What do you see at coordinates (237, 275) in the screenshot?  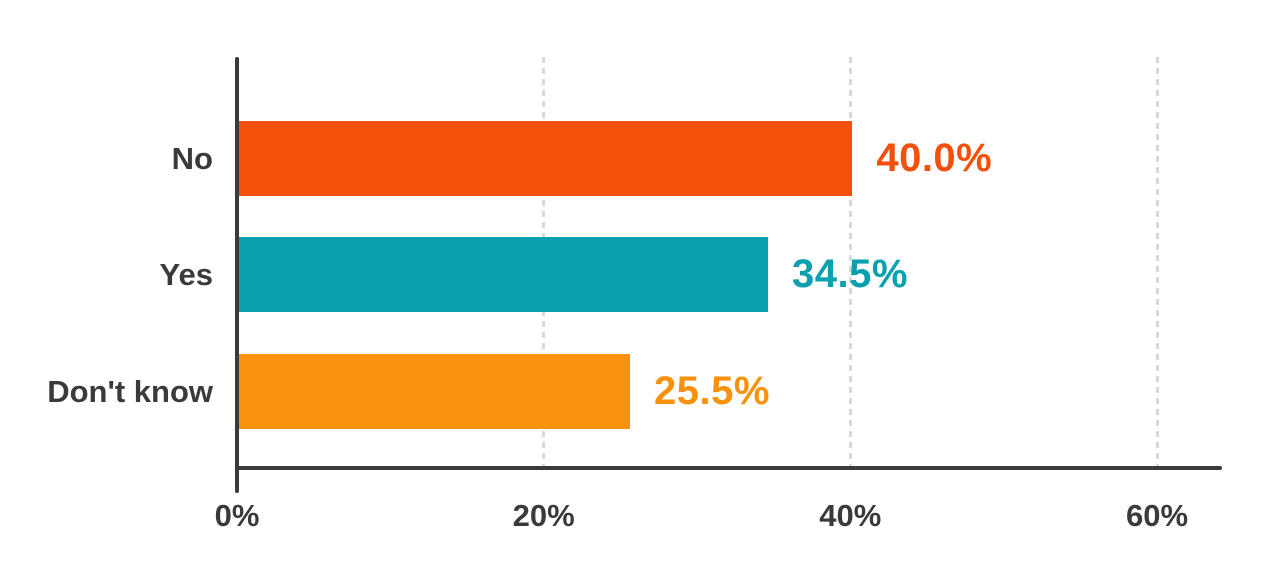 I see `y-axis-line` at bounding box center [237, 275].